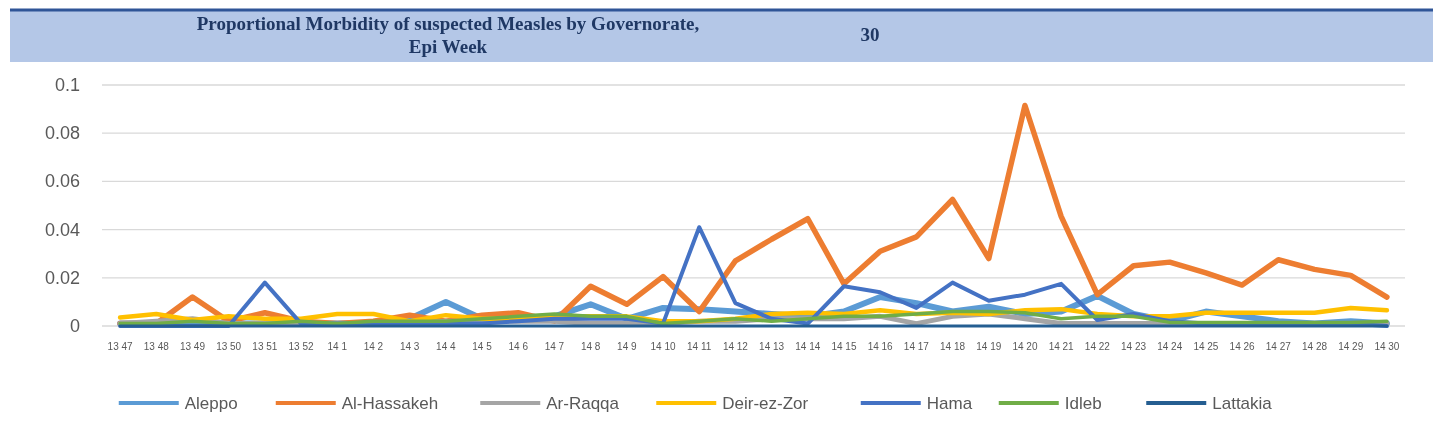 This screenshot has width=1441, height=427. Describe the element at coordinates (1083, 403) in the screenshot. I see `legend-label: Idleb` at that location.